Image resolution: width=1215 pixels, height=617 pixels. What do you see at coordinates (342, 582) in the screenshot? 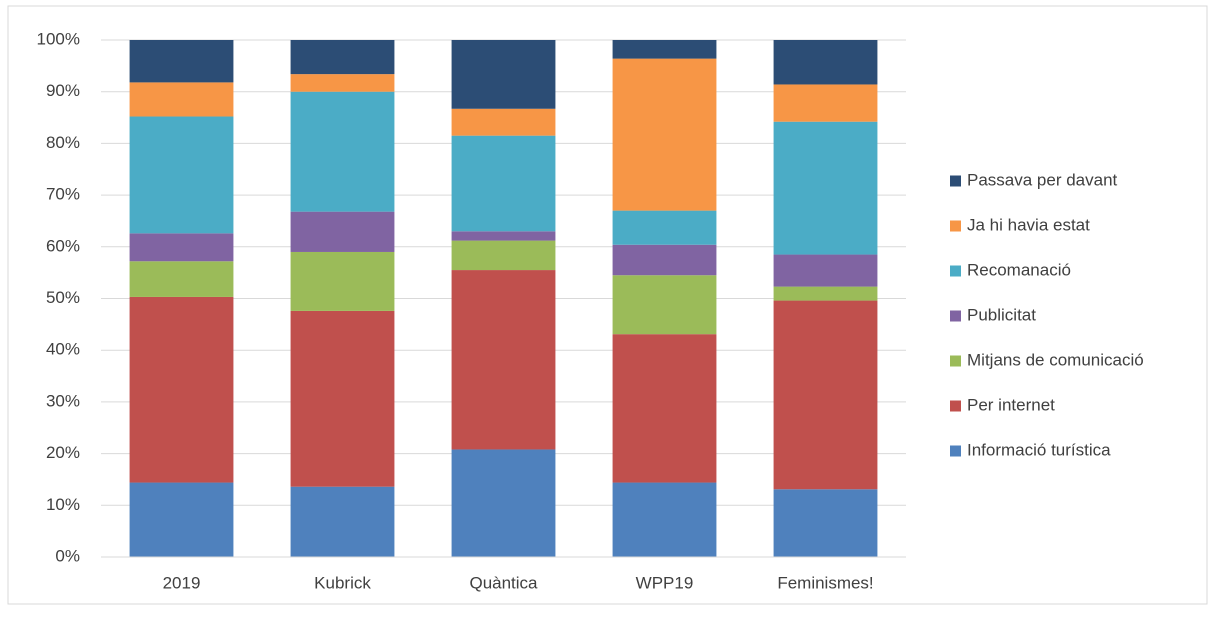
I see `x-tick-label: Kubrick` at bounding box center [342, 582].